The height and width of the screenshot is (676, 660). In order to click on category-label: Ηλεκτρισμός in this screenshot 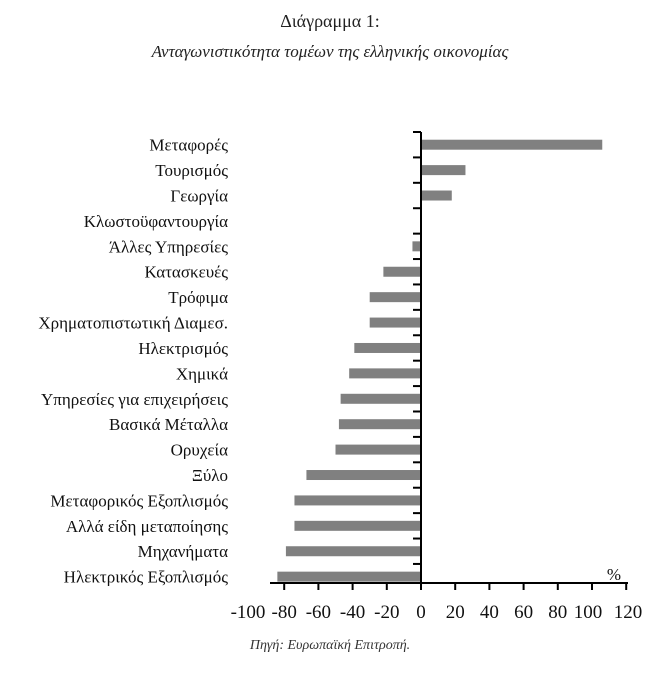, I will do `click(183, 348)`.